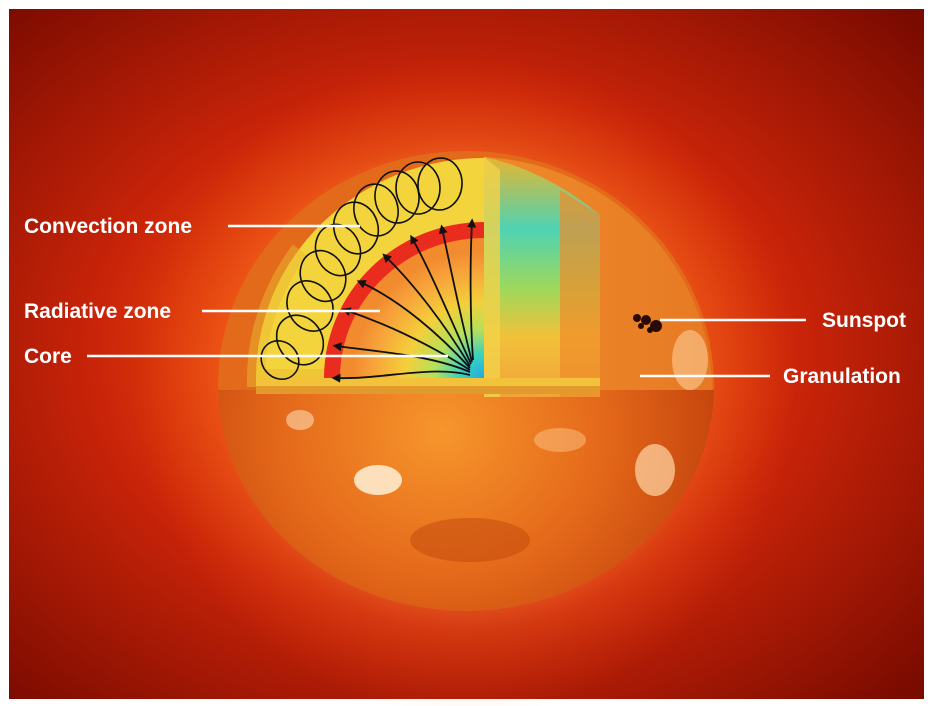  I want to click on radiation-paths, so click(404, 300).